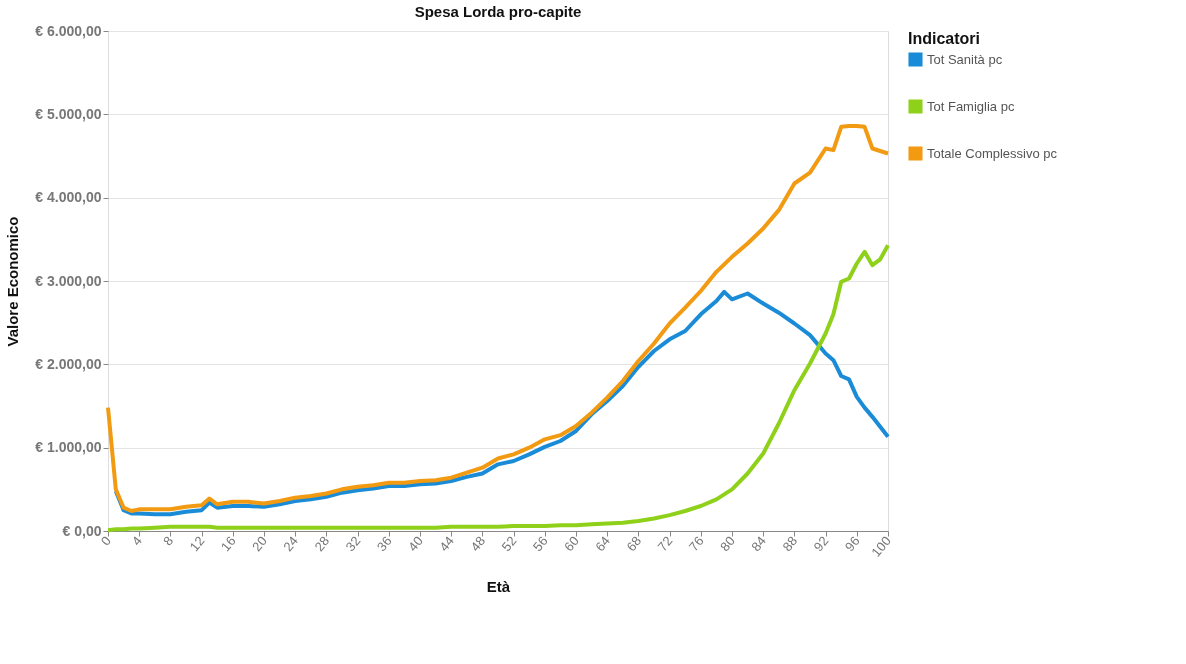 The height and width of the screenshot is (664, 1186). Describe the element at coordinates (665, 544) in the screenshot. I see `x-tick-label: 72` at that location.